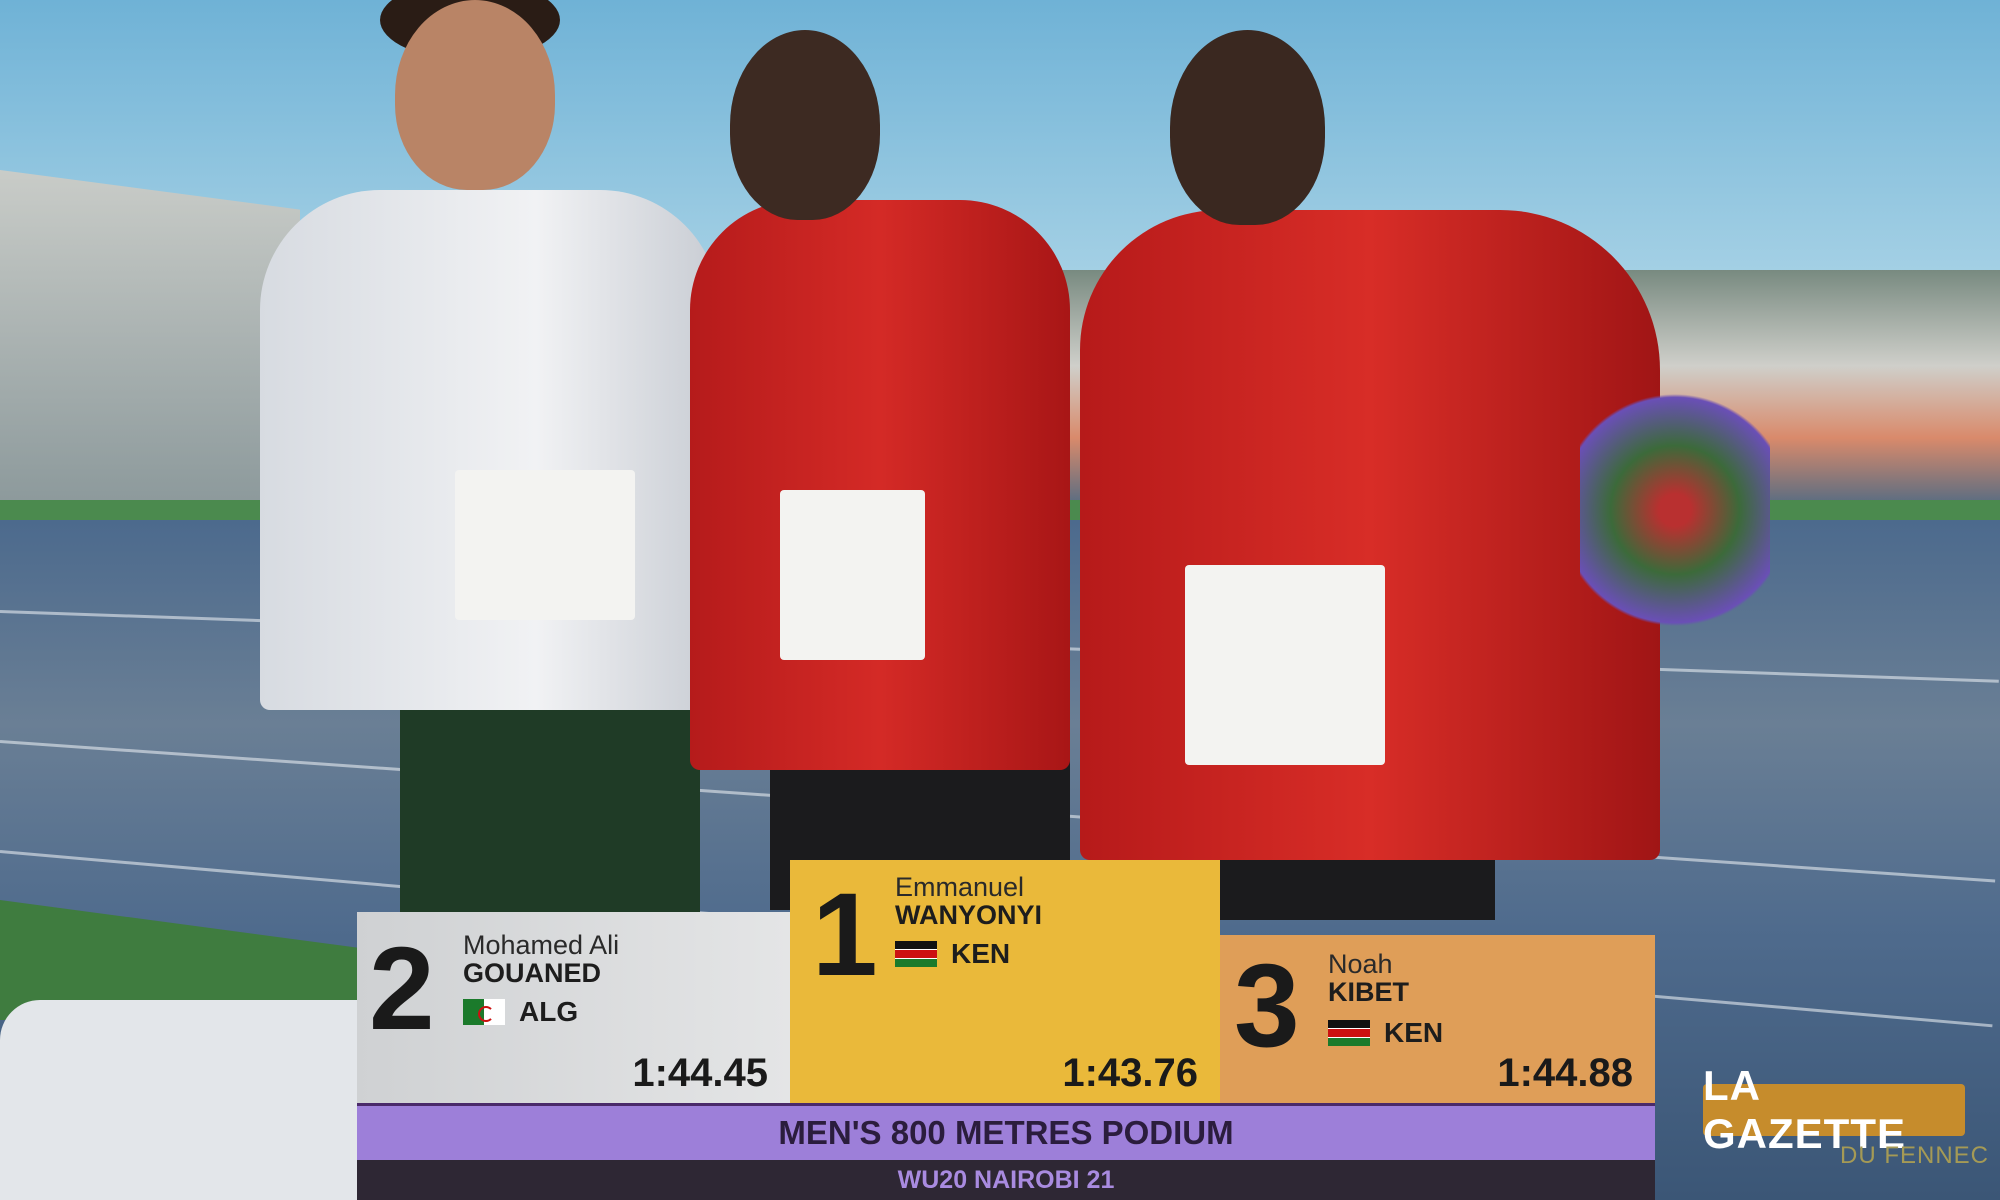  What do you see at coordinates (402, 989) in the screenshot?
I see `rank-number: 2` at bounding box center [402, 989].